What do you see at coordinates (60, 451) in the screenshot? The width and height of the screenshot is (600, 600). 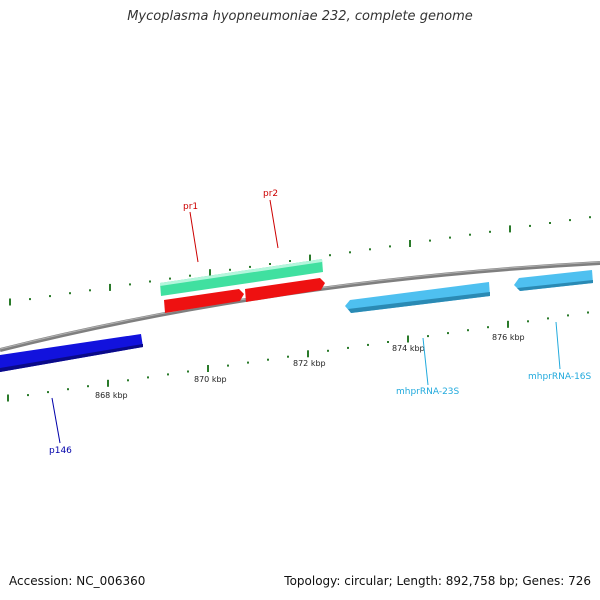 I see `label-p146: p146` at bounding box center [60, 451].